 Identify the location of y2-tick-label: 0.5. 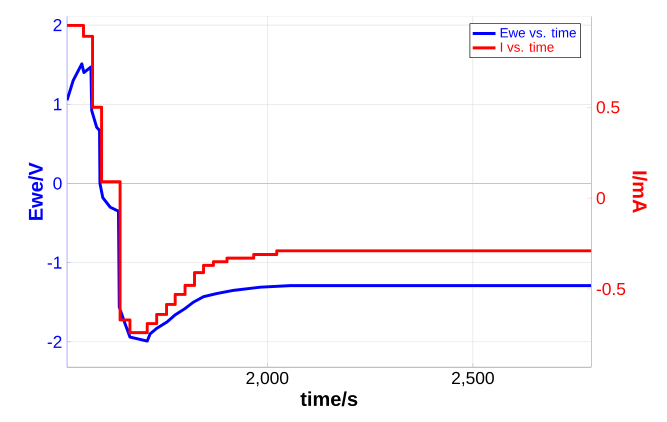
(608, 107).